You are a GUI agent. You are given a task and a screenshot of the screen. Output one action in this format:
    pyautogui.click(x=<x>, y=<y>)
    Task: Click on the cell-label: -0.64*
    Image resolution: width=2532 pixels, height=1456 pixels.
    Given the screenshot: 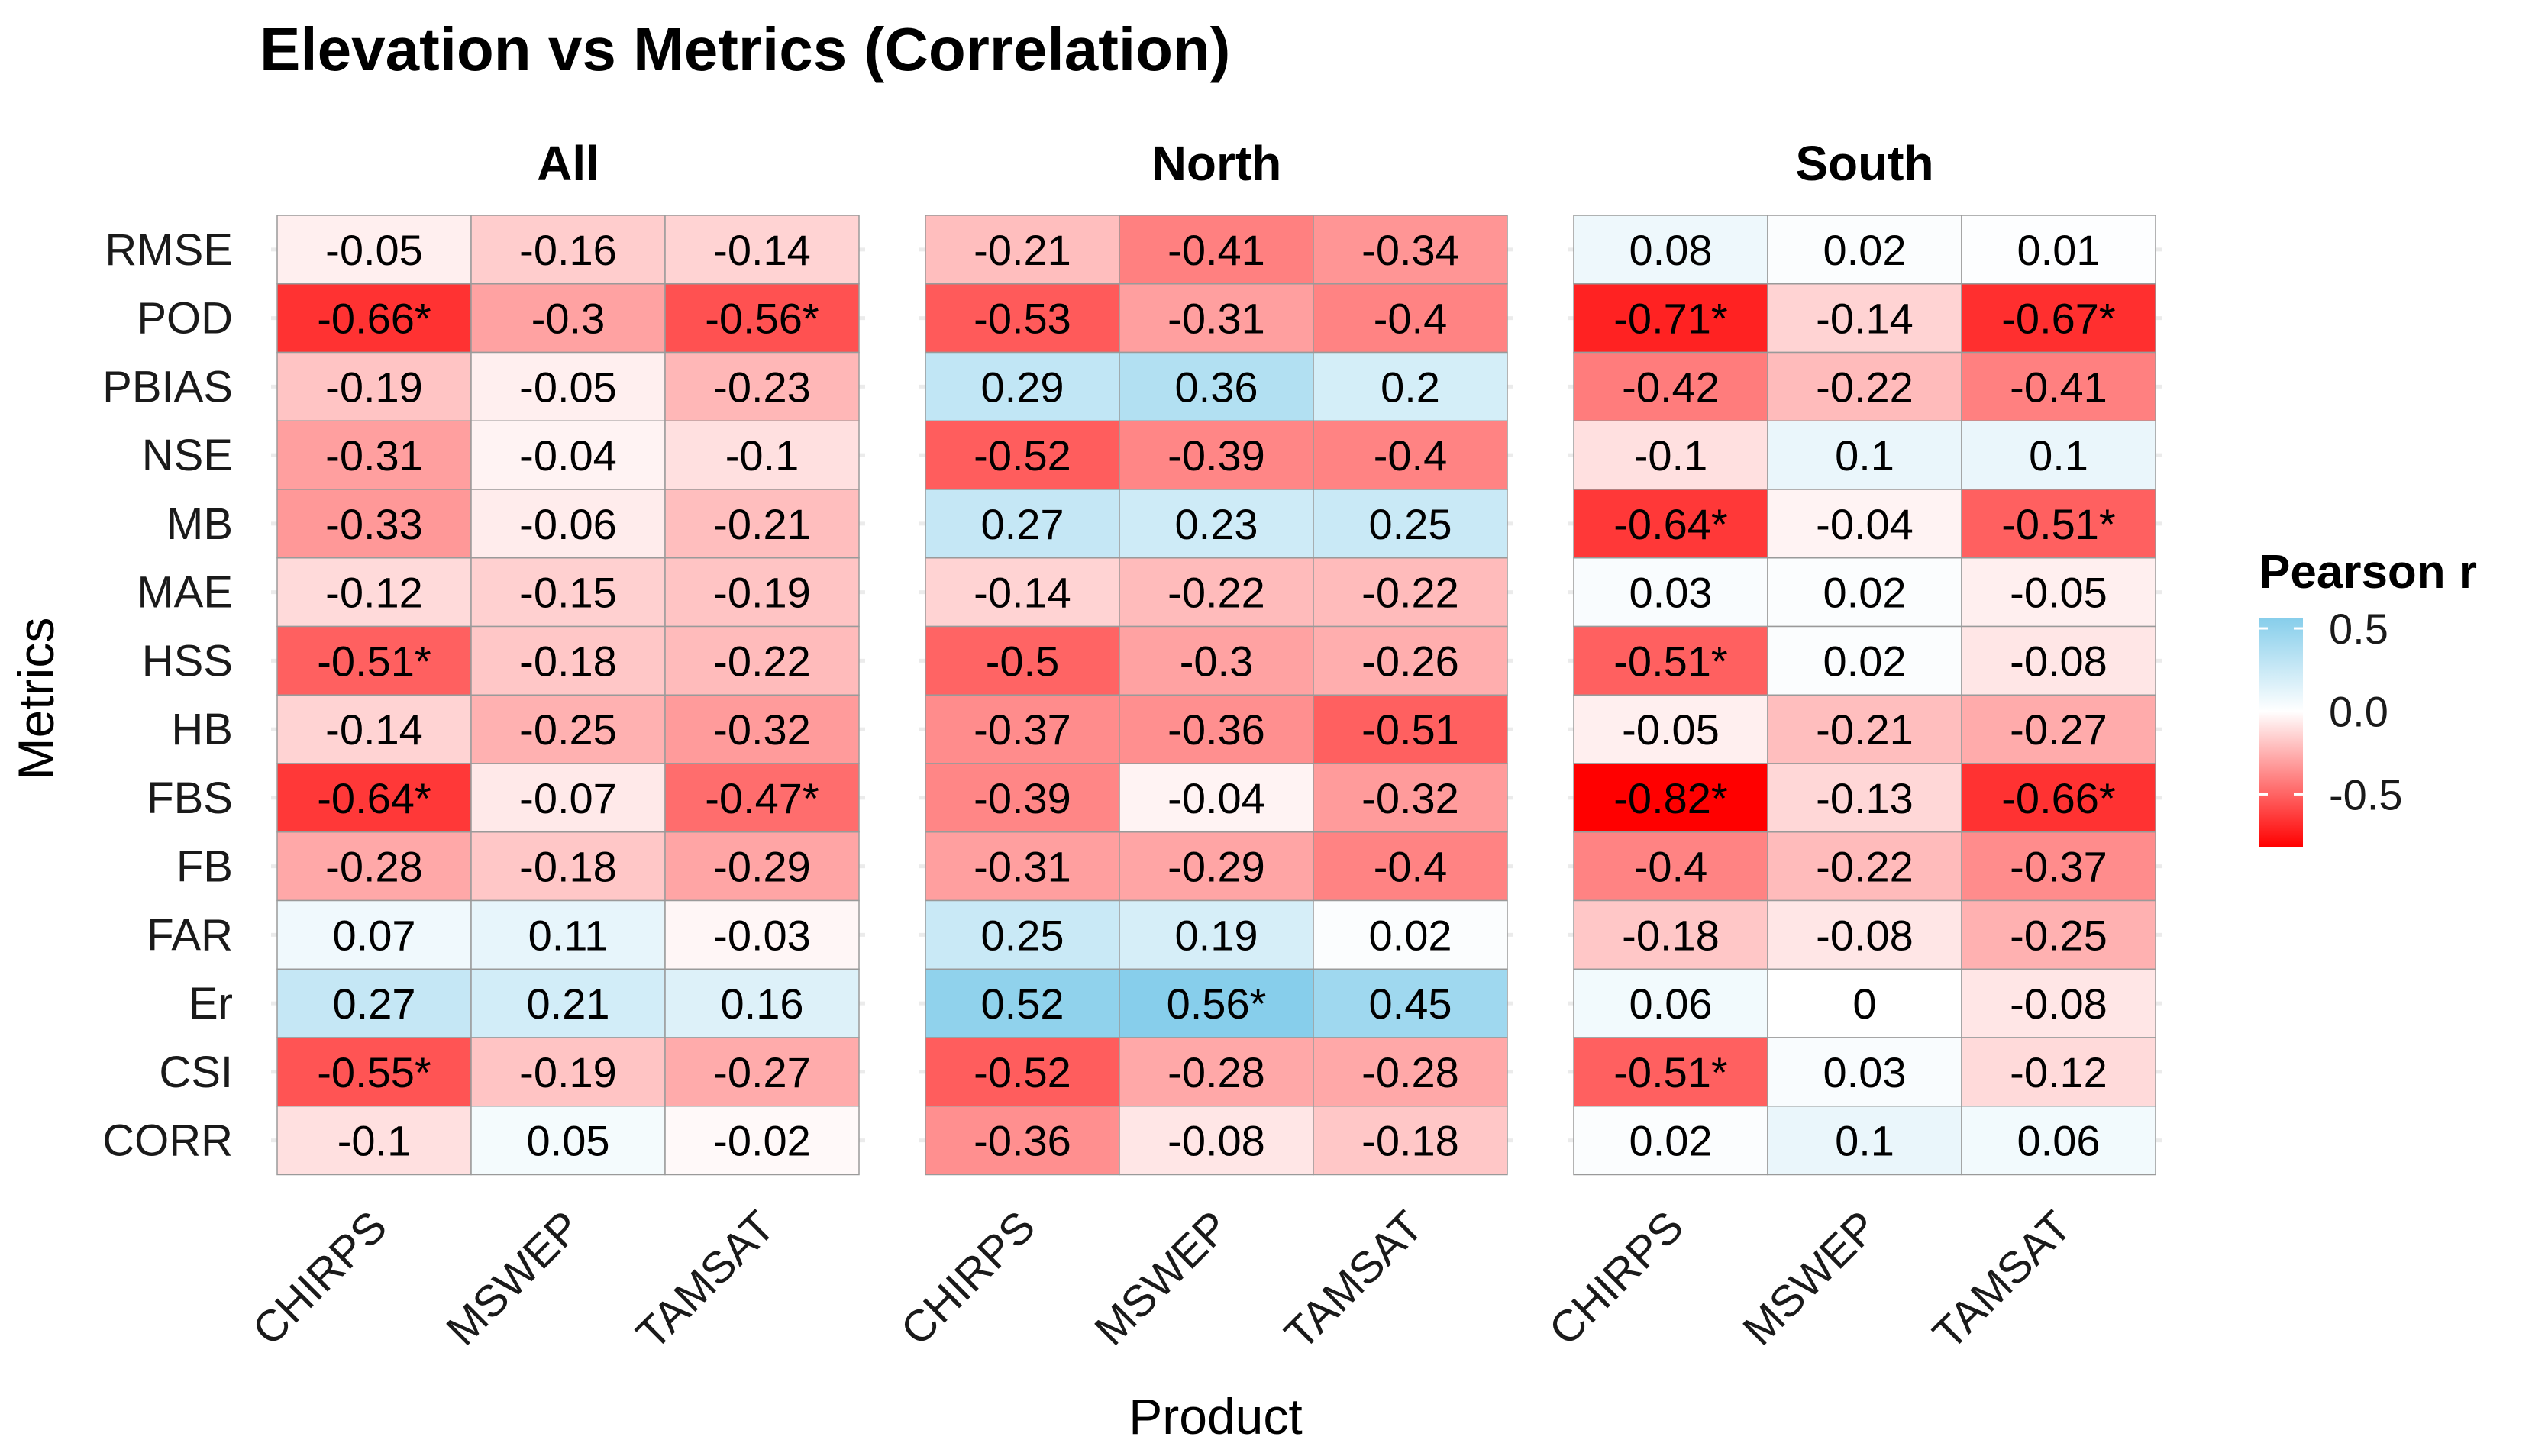 What is the action you would take?
    pyautogui.click(x=1670, y=524)
    